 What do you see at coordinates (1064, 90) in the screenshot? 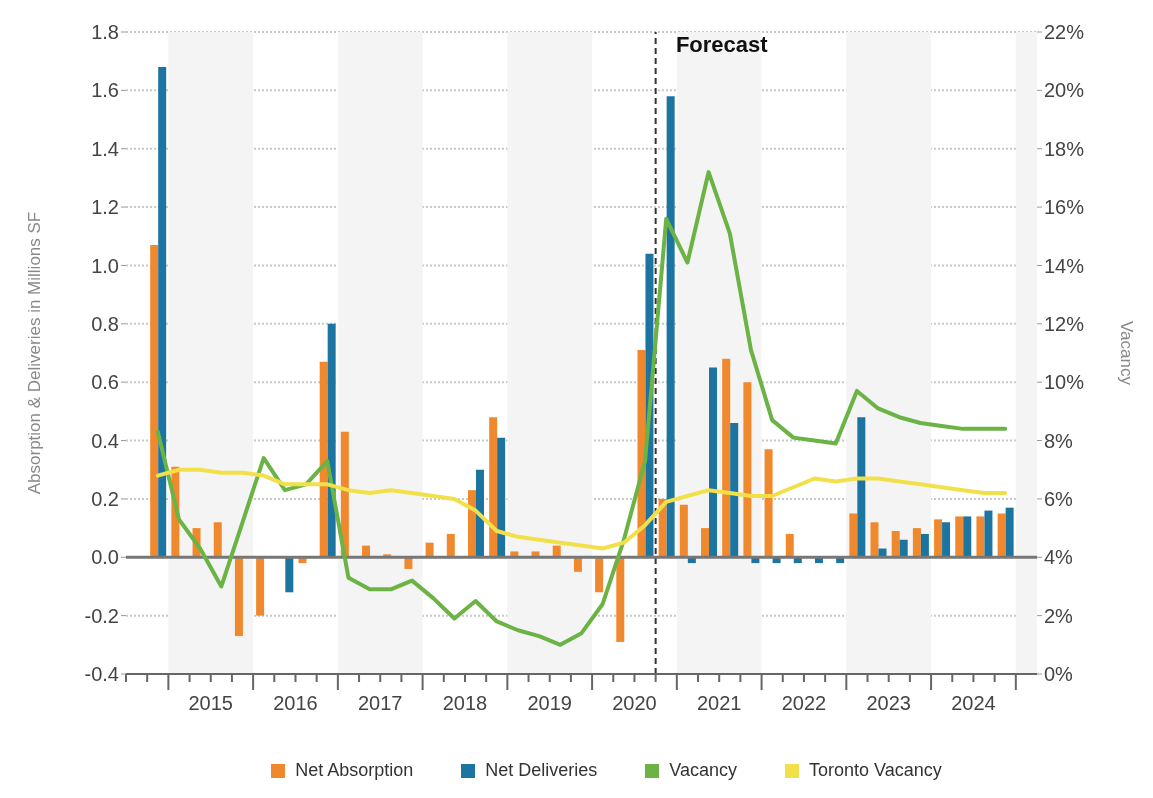
I see `y2-tick-label: 20%` at bounding box center [1064, 90].